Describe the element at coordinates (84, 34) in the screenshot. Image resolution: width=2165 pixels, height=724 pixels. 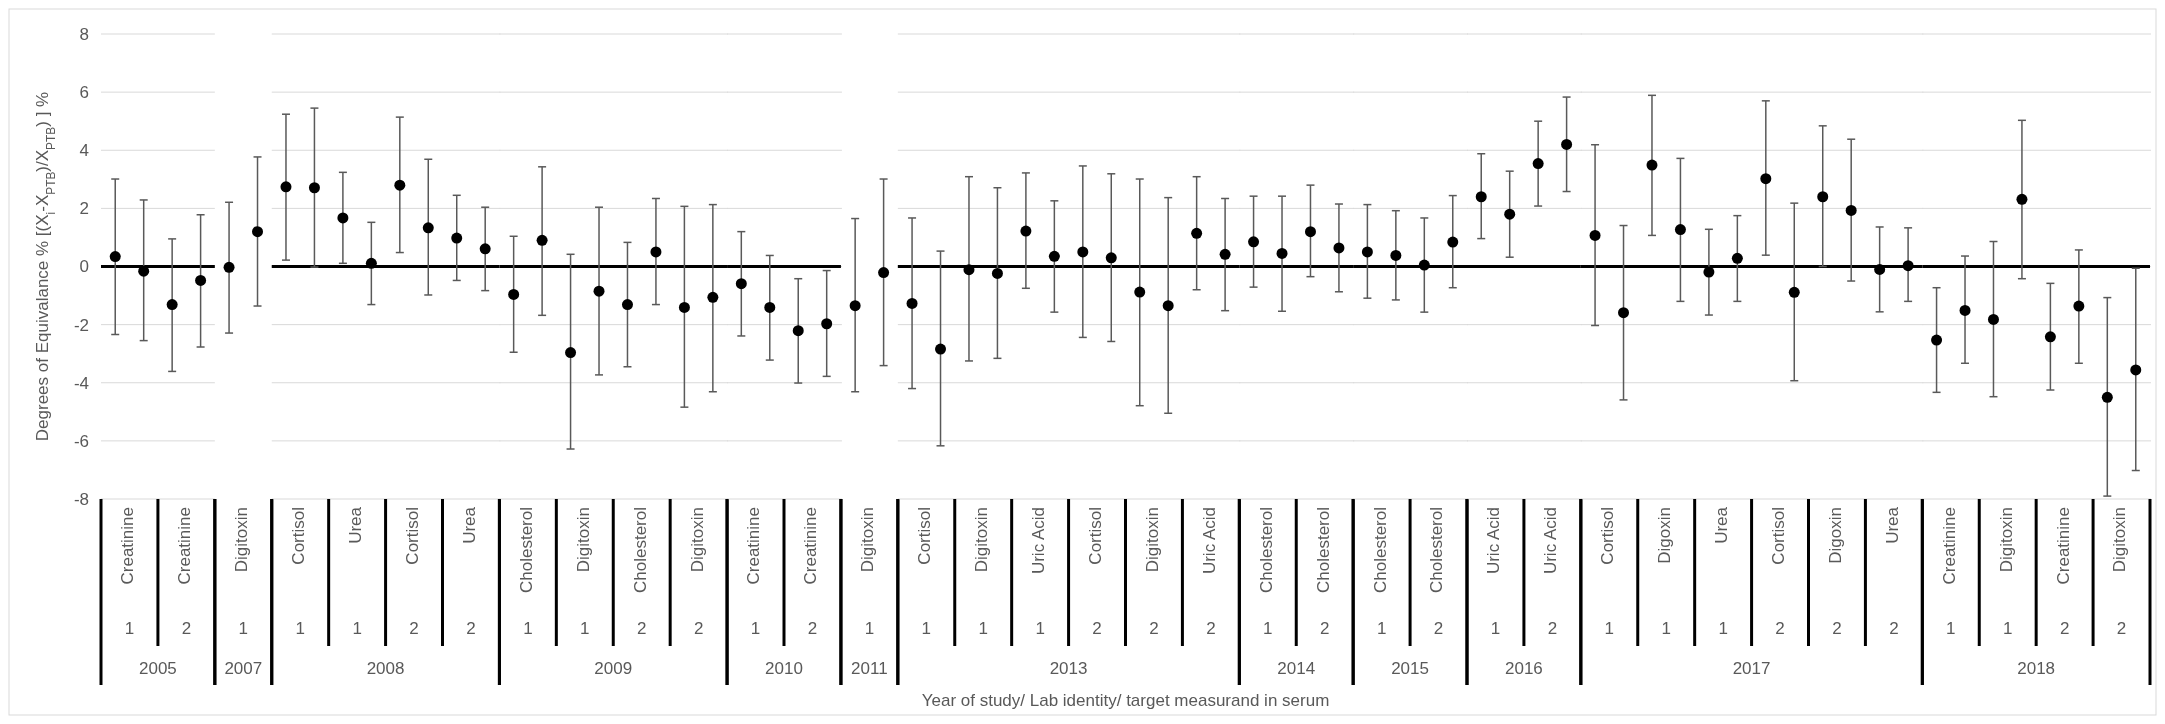
I see `y-tick-label: 8` at that location.